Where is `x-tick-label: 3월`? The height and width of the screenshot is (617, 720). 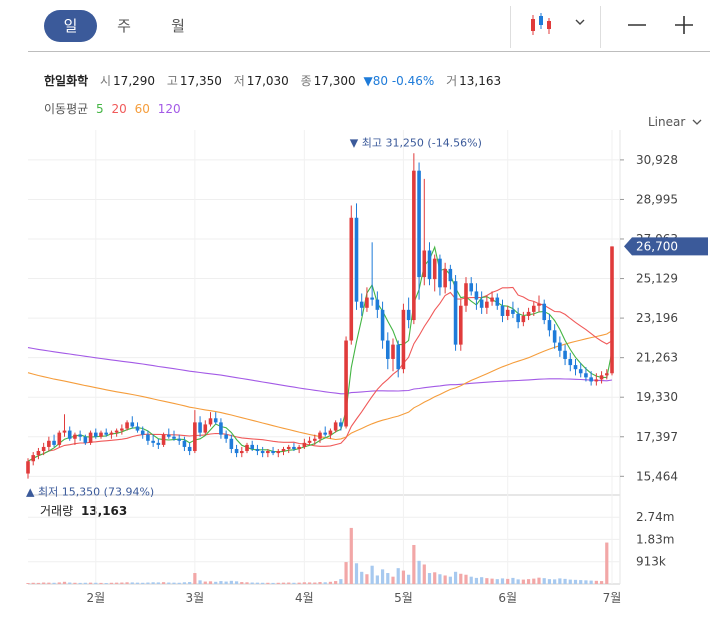 x-tick-label: 3월 is located at coordinates (195, 598).